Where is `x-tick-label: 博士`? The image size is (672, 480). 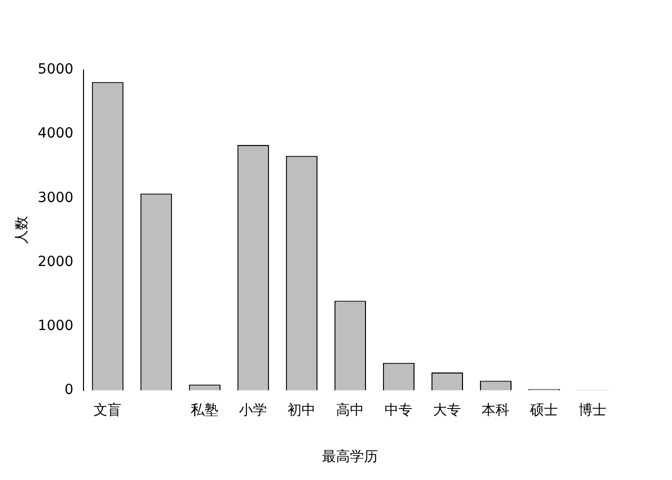 x-tick-label: 博士 is located at coordinates (592, 410).